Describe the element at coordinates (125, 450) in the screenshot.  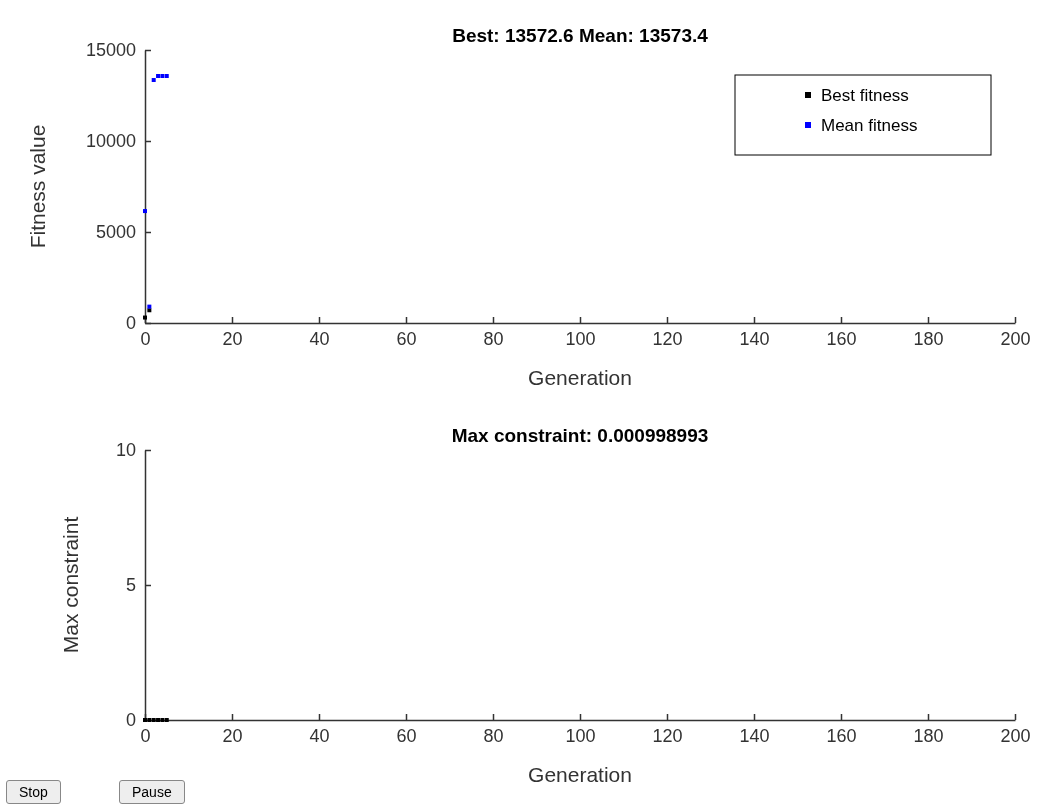
I see `y-tick-label: 10` at that location.